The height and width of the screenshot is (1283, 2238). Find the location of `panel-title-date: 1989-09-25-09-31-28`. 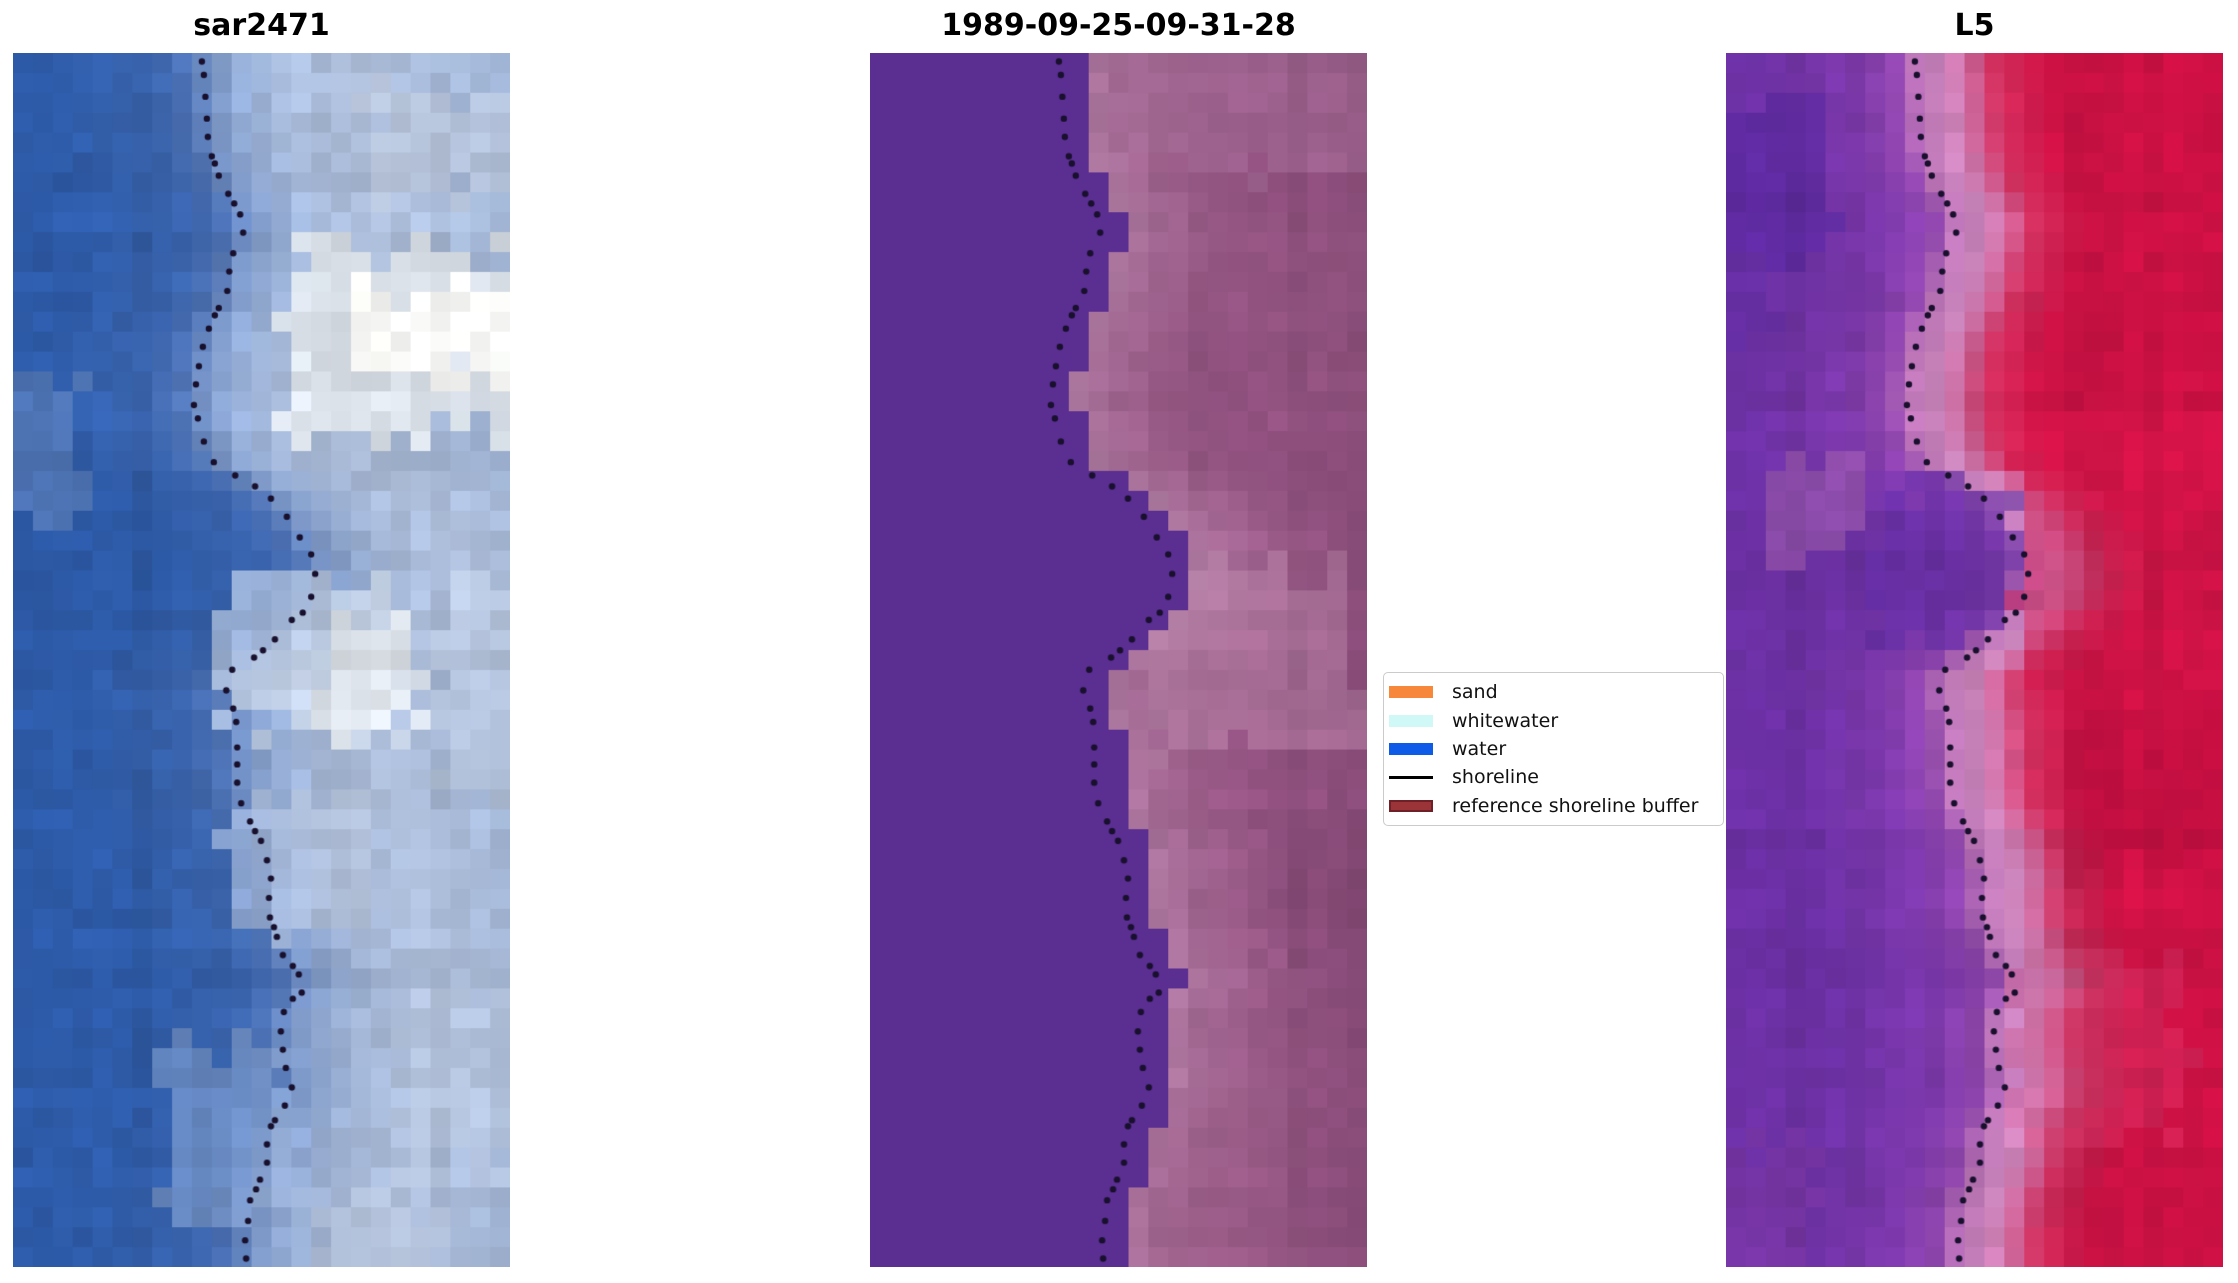

panel-title-date: 1989-09-25-09-31-28 is located at coordinates (1118, 25).